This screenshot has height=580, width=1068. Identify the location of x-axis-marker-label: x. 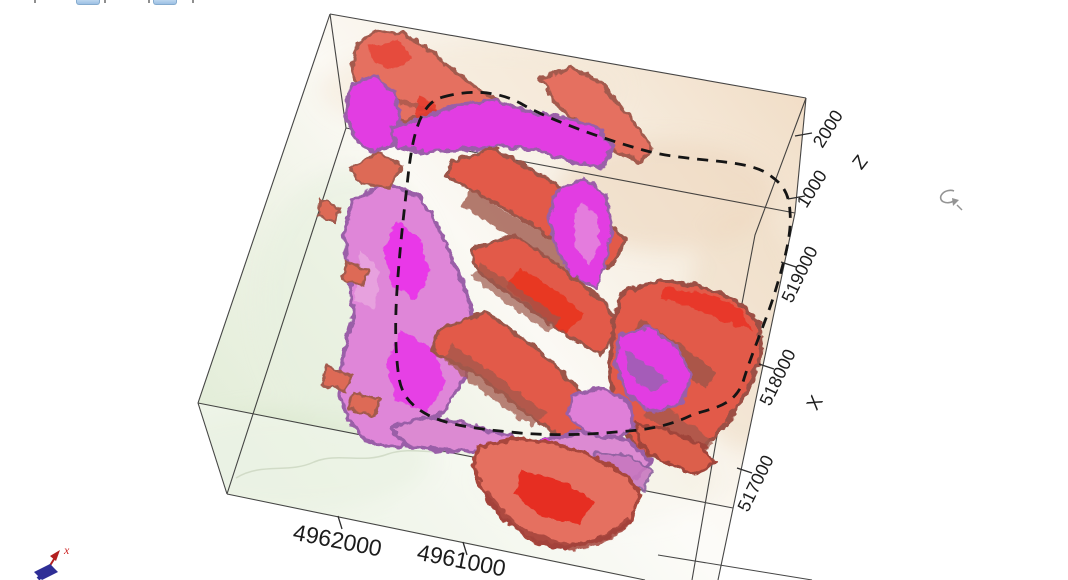
(66, 550).